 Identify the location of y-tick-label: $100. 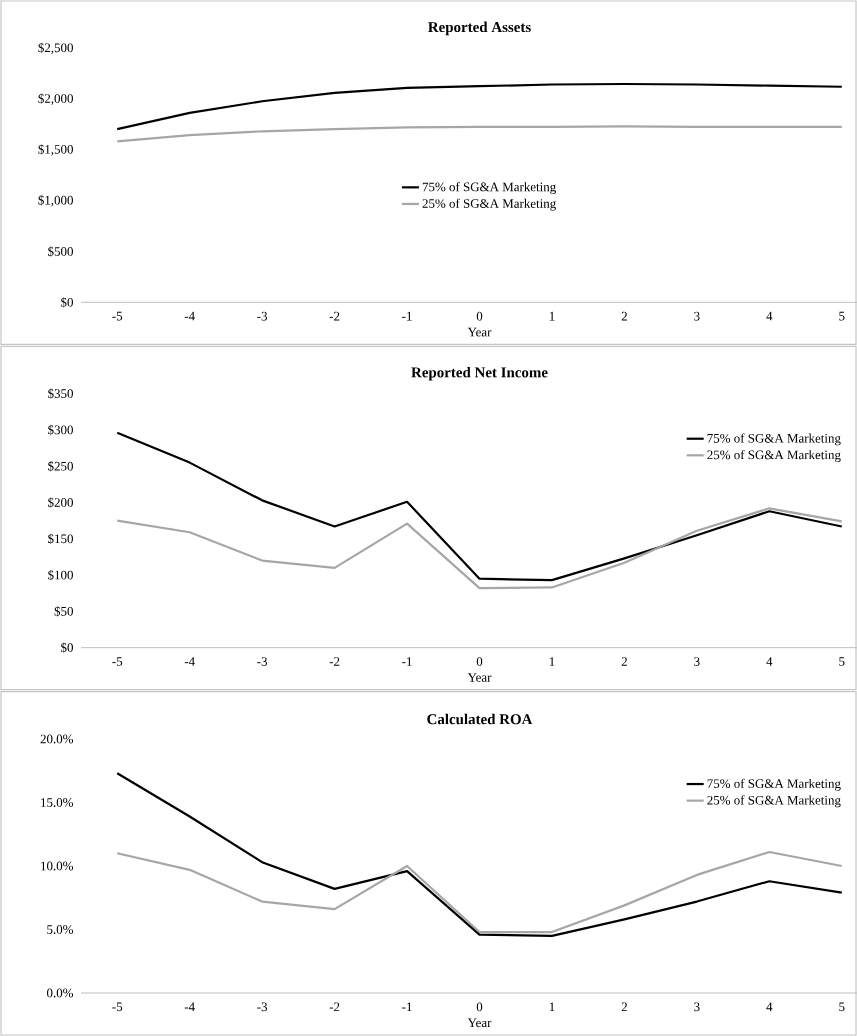
(60, 575).